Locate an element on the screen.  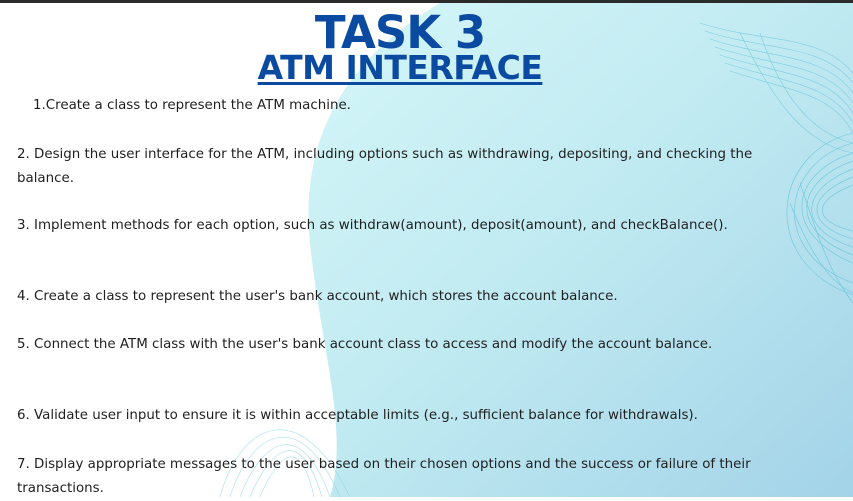
page-subtitle: ATM INTERFACE is located at coordinates (400, 68).